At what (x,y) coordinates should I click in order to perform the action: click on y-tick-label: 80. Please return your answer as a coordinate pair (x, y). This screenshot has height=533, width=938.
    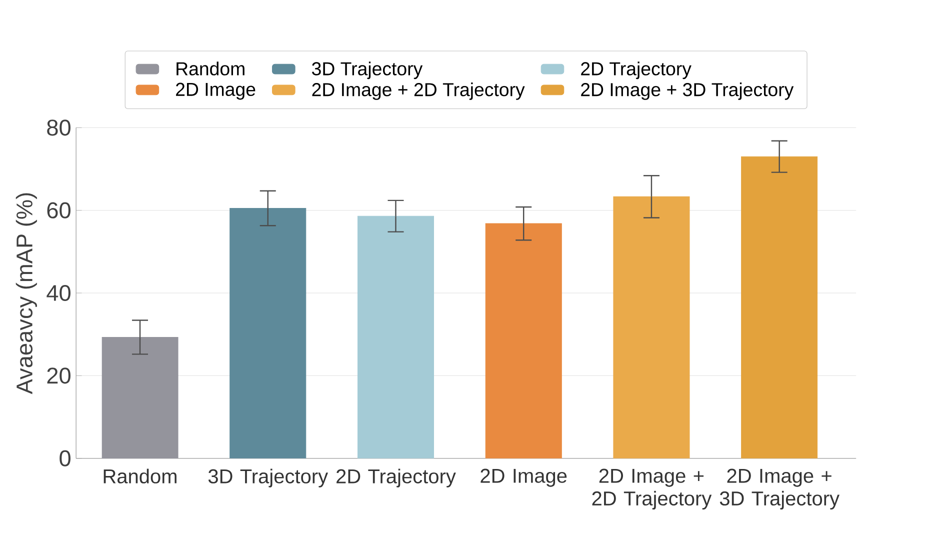
    Looking at the image, I should click on (58, 128).